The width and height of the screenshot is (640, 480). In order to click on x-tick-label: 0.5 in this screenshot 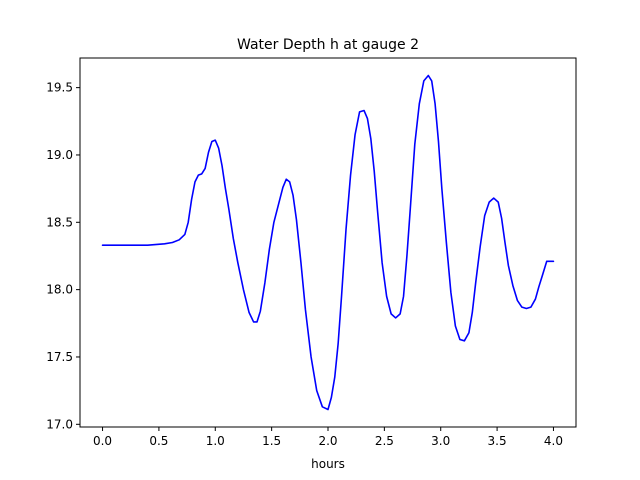, I will do `click(158, 441)`.